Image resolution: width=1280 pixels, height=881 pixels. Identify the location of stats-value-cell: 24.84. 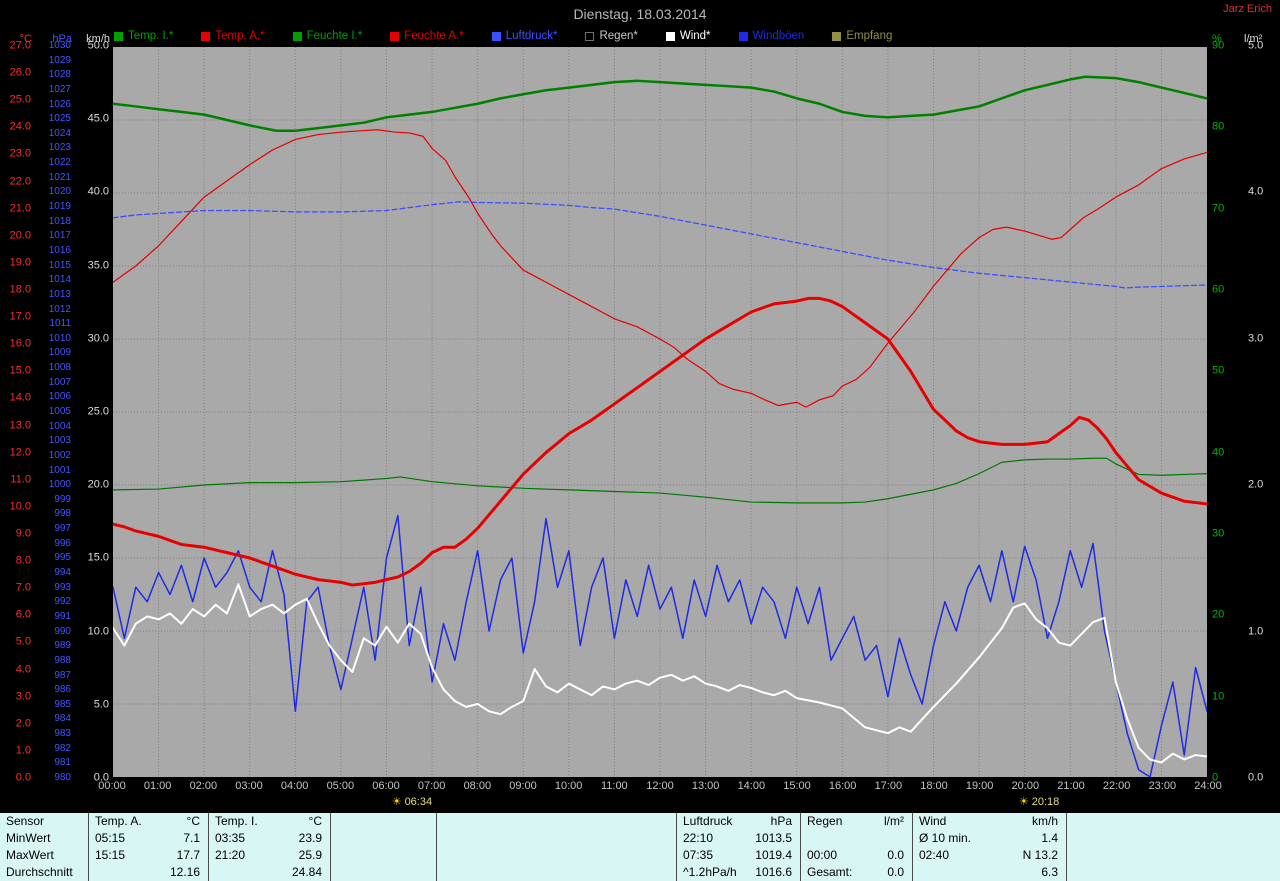
(269, 872).